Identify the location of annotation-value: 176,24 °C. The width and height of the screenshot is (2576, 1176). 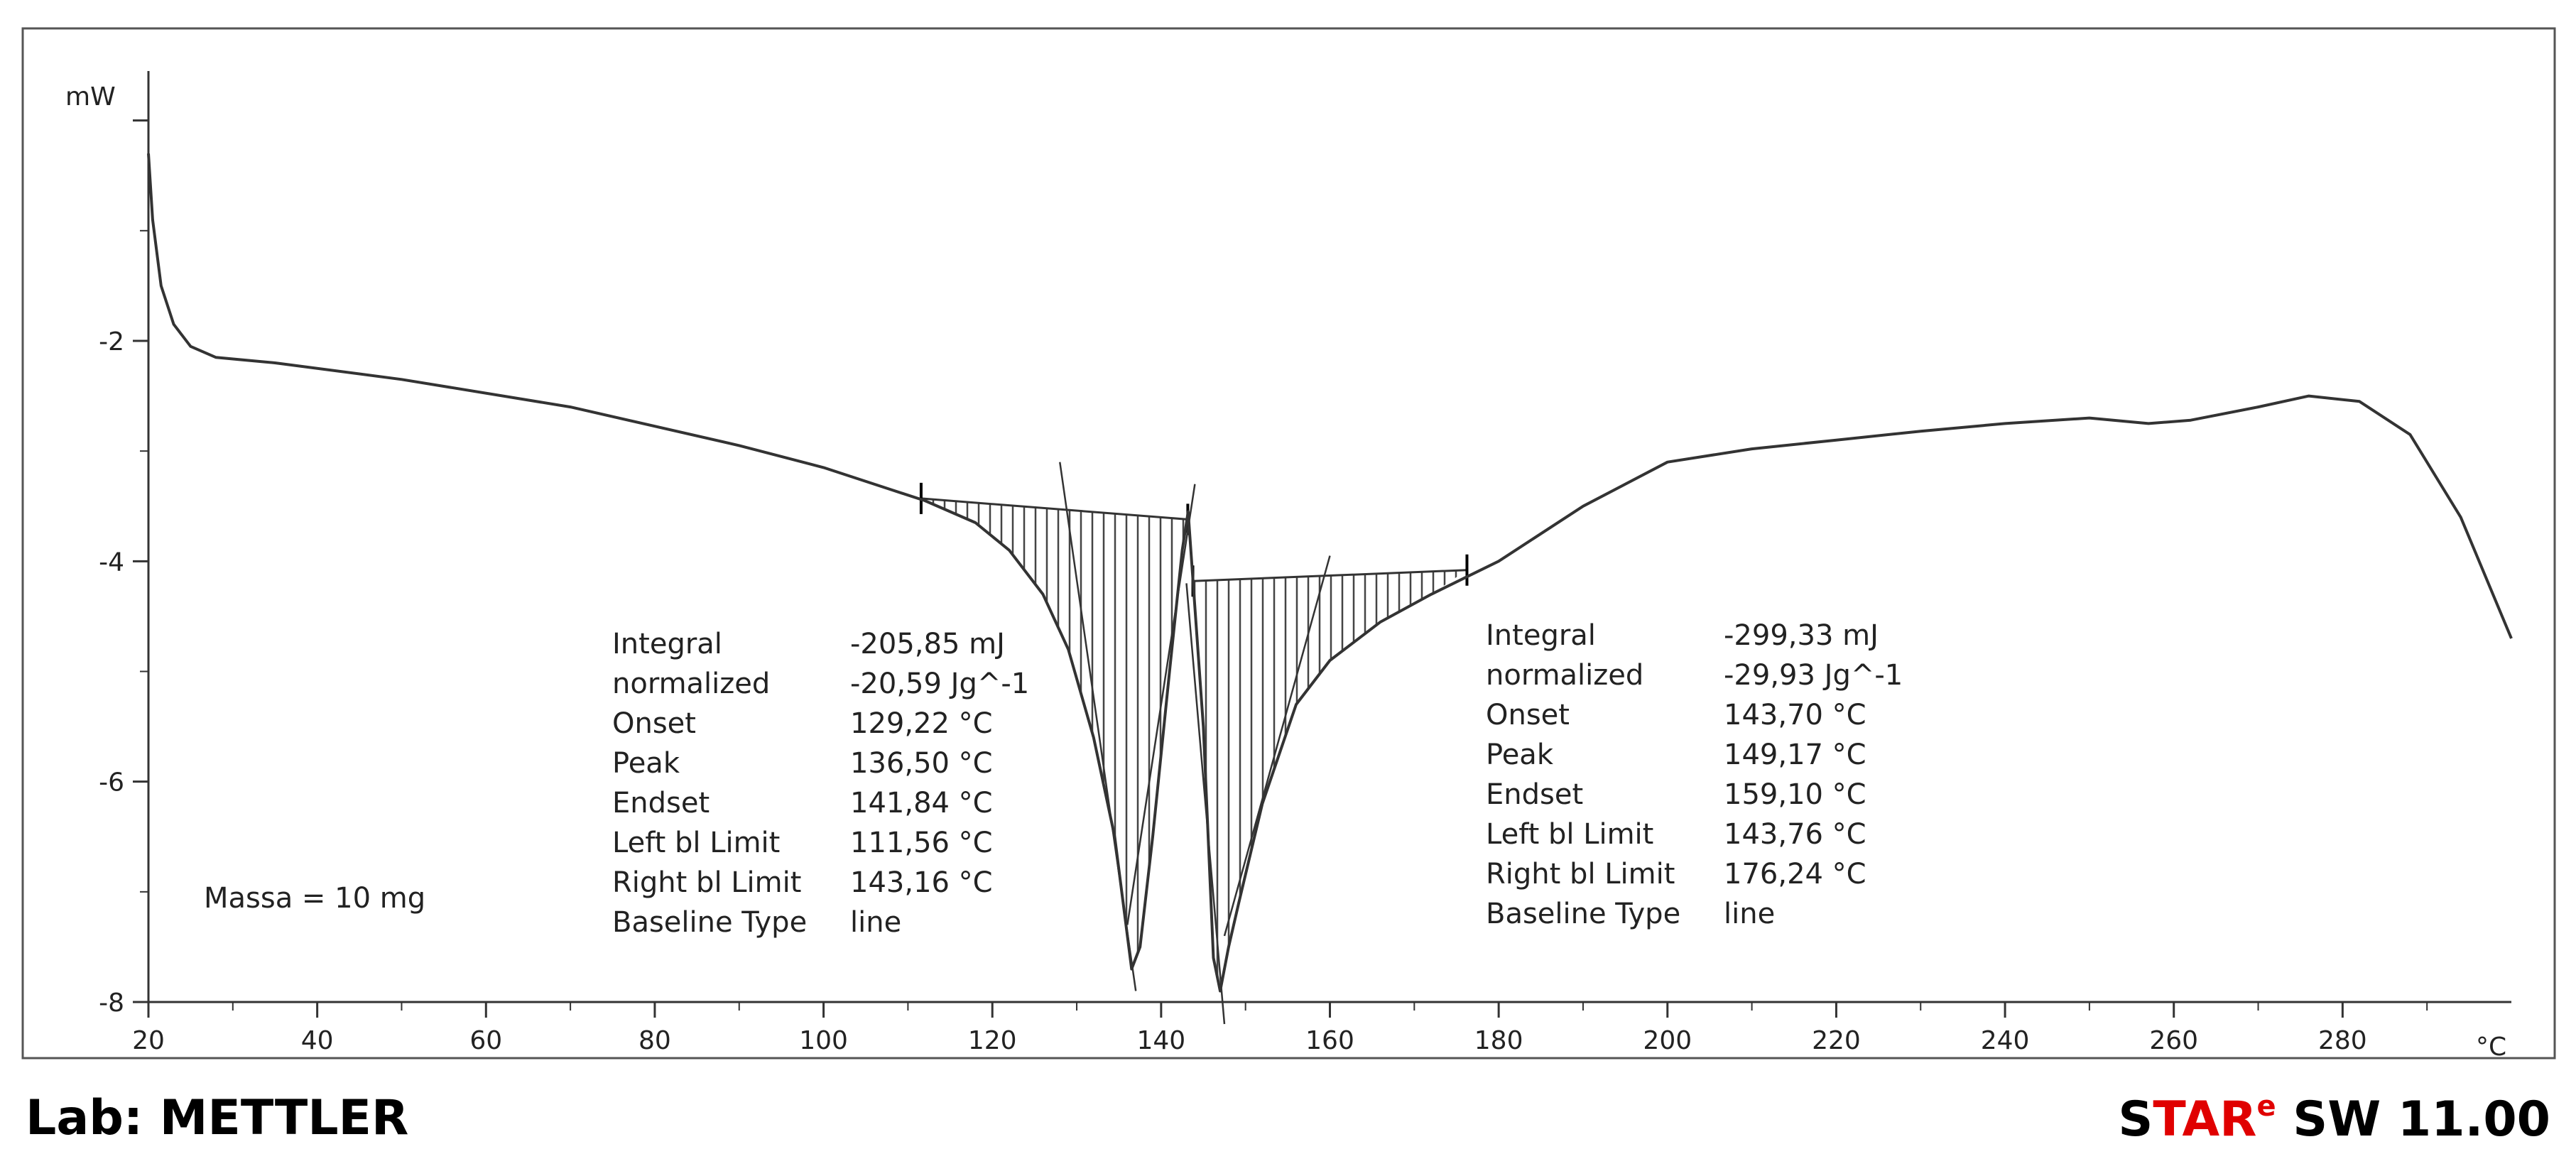
(1795, 875).